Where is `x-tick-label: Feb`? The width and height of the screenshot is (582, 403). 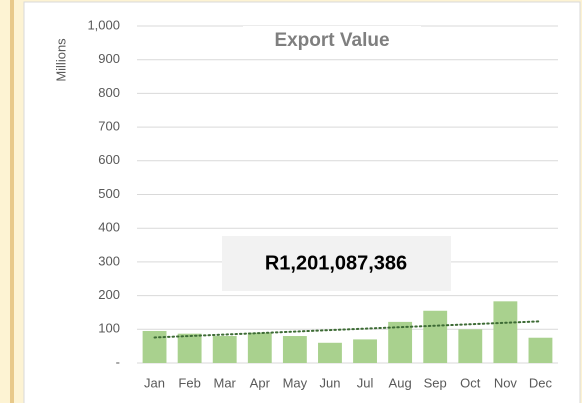 x-tick-label: Feb is located at coordinates (189, 382).